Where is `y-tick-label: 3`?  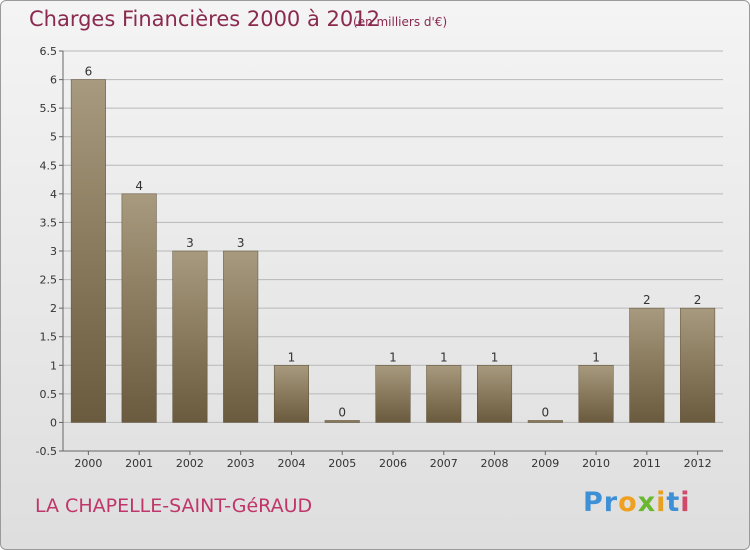 y-tick-label: 3 is located at coordinates (53, 251).